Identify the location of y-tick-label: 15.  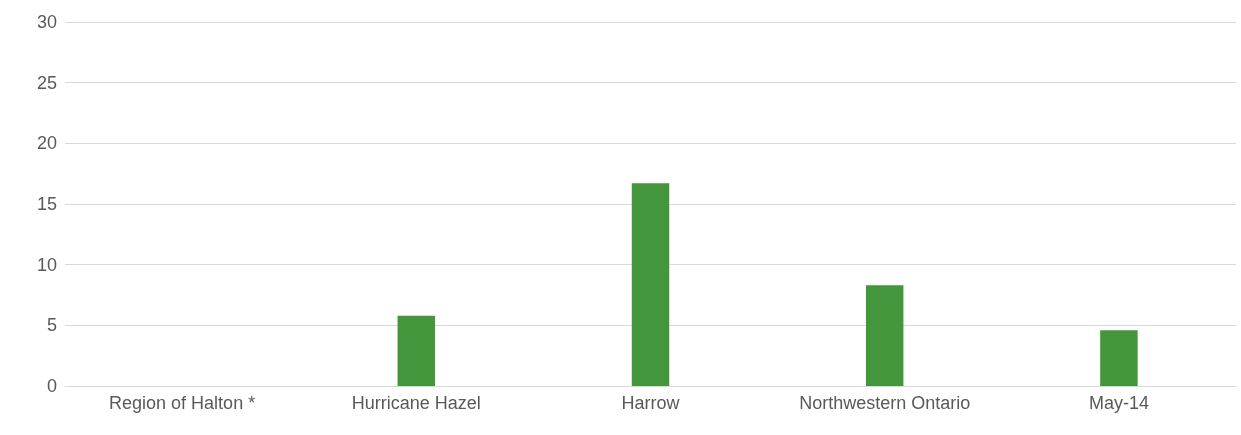
(46, 204).